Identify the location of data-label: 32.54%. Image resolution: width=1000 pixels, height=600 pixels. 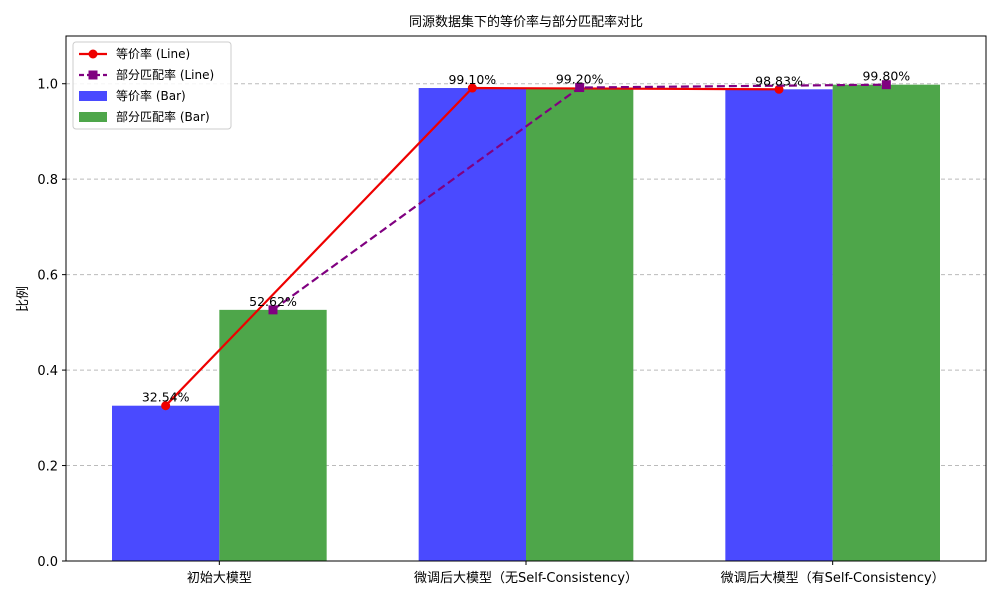
(166, 397).